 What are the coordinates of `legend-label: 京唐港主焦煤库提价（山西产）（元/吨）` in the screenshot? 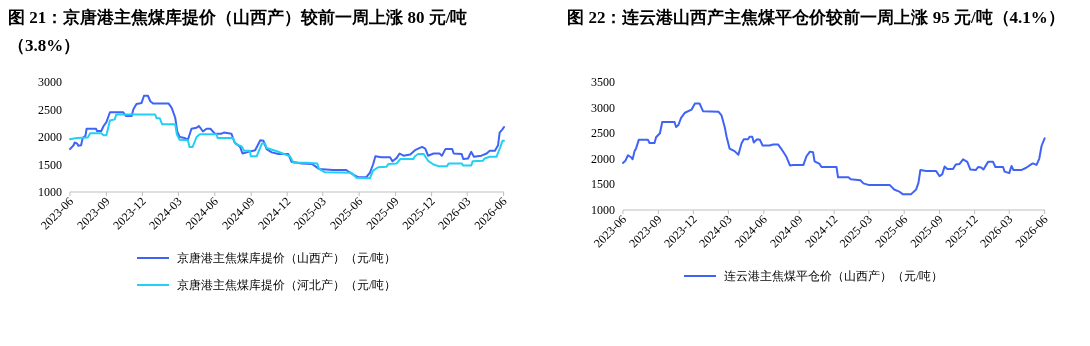 It's located at (287, 258).